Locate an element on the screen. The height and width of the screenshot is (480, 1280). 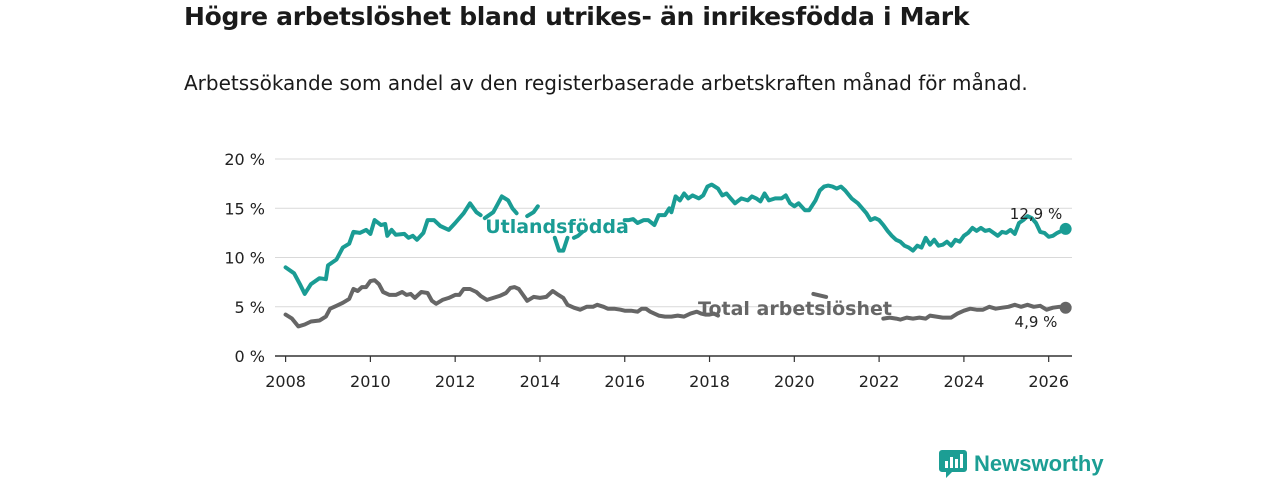
y-tick-label: 15 % is located at coordinates (244, 208).